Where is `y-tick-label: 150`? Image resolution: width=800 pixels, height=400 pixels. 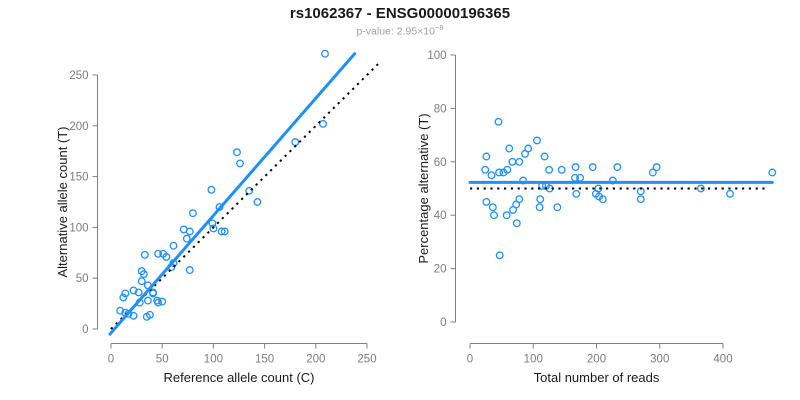
y-tick-label: 150 is located at coordinates (78, 178).